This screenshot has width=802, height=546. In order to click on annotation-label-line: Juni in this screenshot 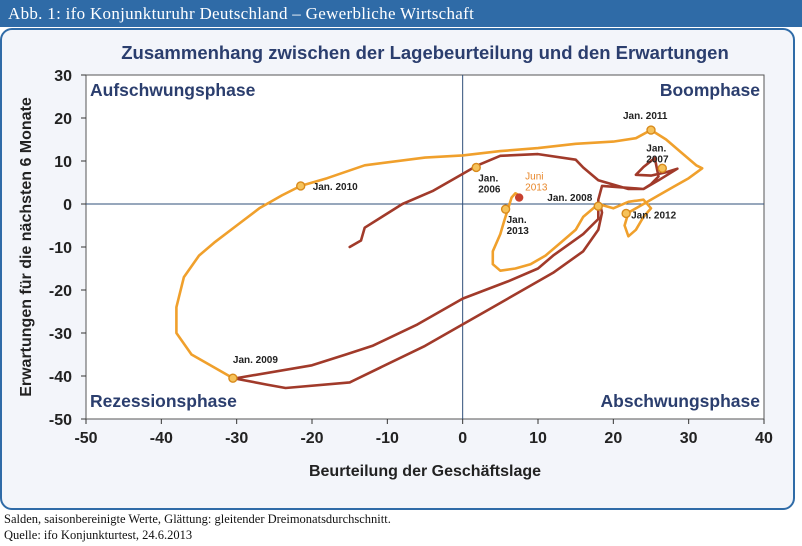, I will do `click(534, 177)`.